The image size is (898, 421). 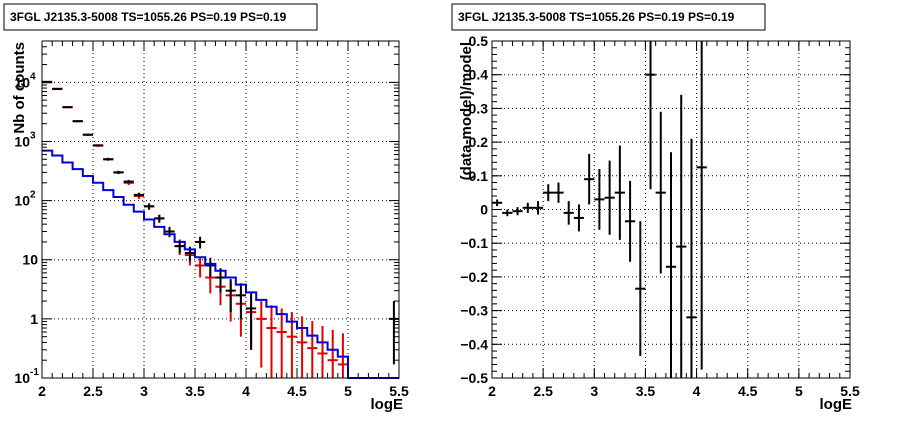 What do you see at coordinates (474, 243) in the screenshot?
I see `residual-y-tick-label: −0.1` at bounding box center [474, 243].